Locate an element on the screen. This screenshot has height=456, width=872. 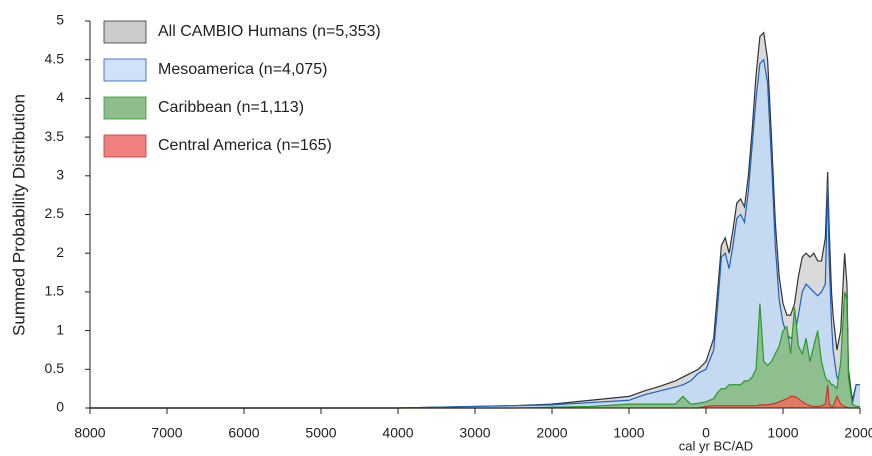
y-tick-label: 1.5 is located at coordinates (55, 291).